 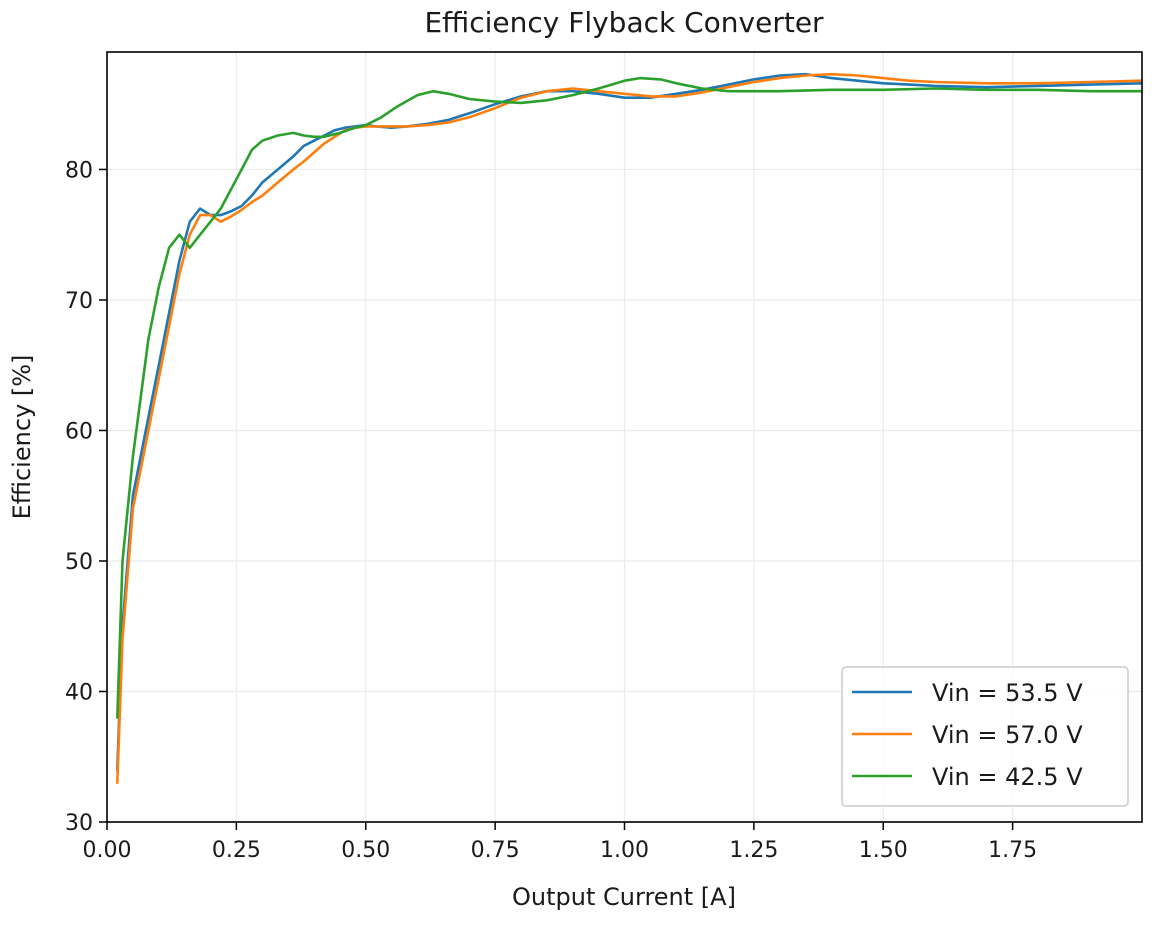 I want to click on legend-label: Vin = 42.5 V, so click(x=1007, y=777).